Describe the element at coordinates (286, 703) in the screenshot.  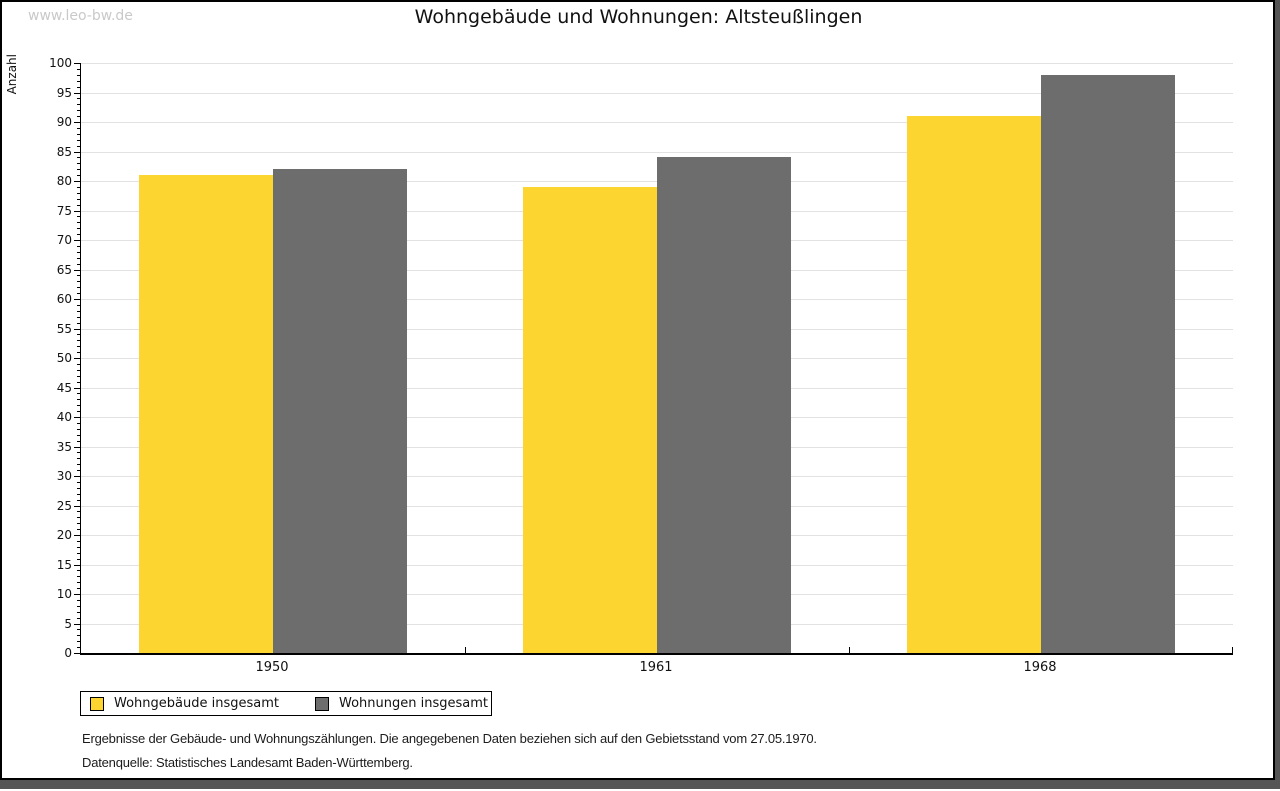
I see `legend: Wohngebäude insgesamt Wohnungen insgesamt` at that location.